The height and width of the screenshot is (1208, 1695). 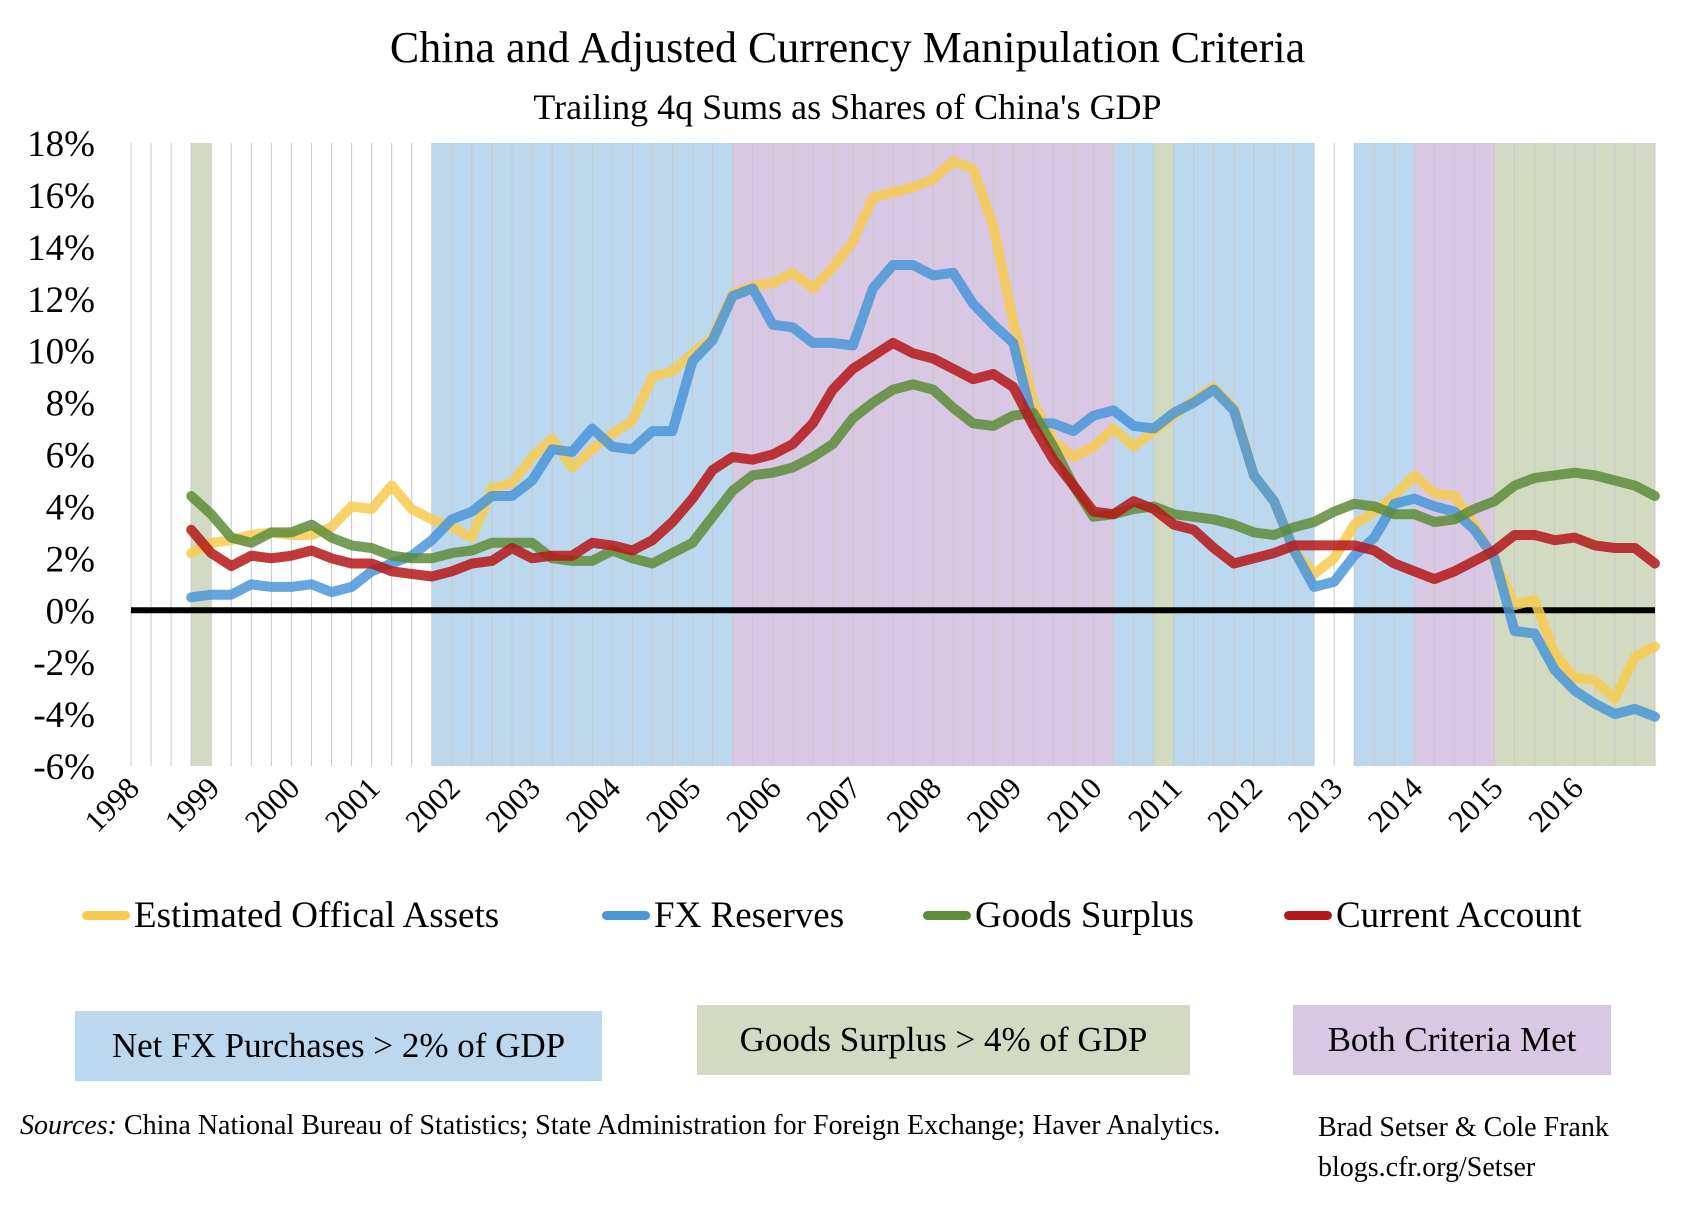 What do you see at coordinates (61, 248) in the screenshot?
I see `y-tick-label: 14%` at bounding box center [61, 248].